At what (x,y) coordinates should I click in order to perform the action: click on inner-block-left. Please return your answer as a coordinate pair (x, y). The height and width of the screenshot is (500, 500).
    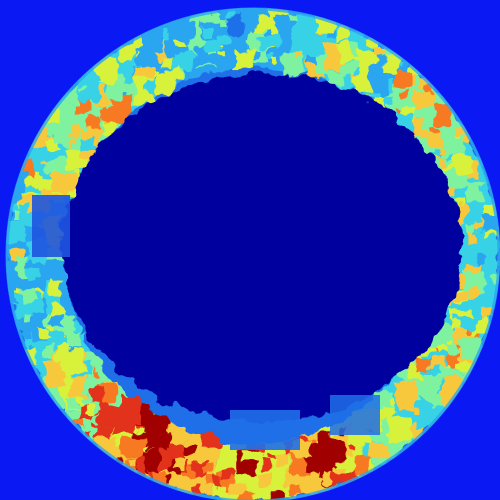
    Looking at the image, I should click on (51, 226).